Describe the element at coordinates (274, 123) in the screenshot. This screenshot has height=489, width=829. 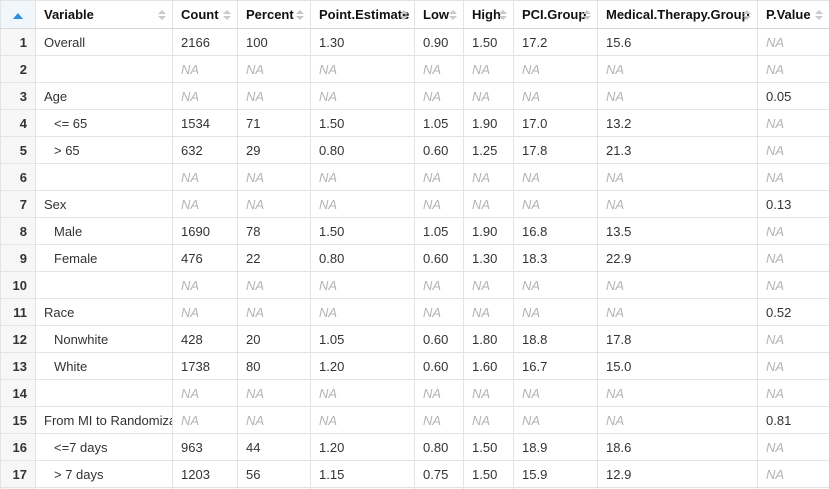
I see `cell-percent: 71` at that location.